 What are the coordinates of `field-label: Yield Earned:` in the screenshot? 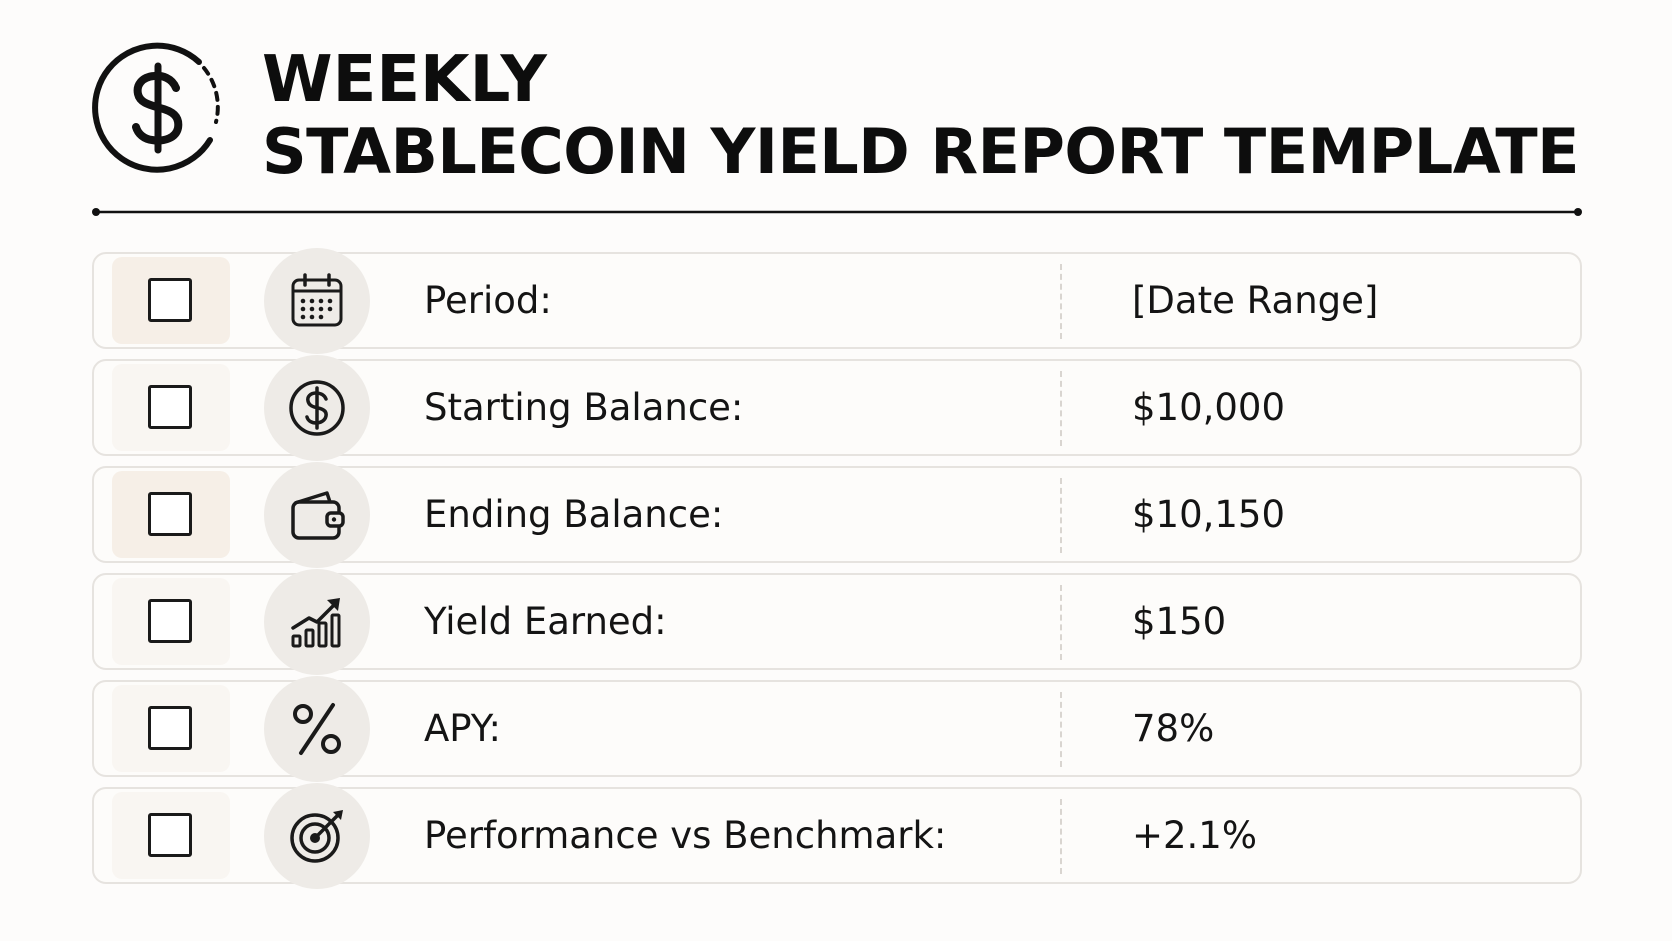 It's located at (545, 621).